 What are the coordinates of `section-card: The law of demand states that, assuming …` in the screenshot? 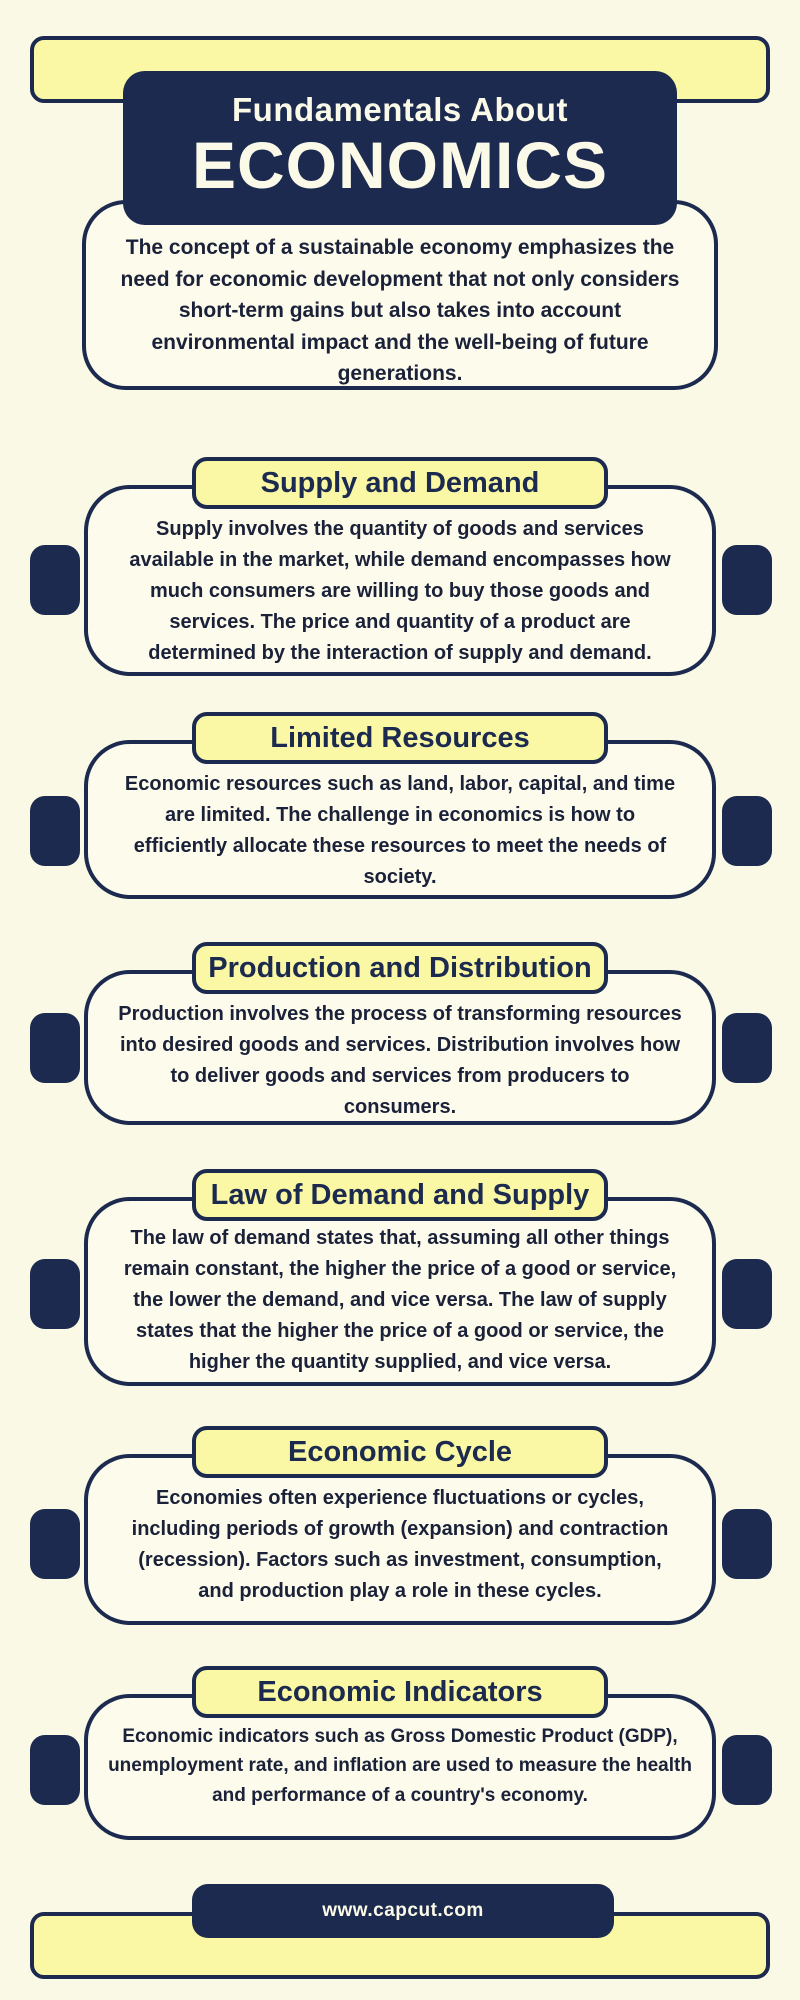 It's located at (400, 1291).